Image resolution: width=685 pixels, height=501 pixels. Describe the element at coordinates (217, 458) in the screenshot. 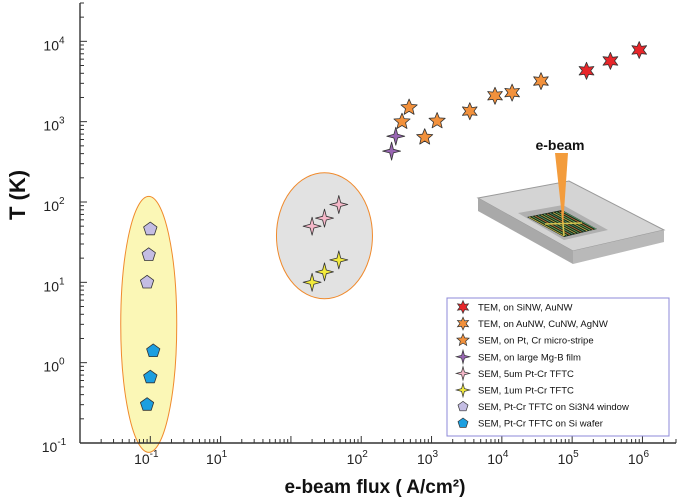

I see `x-tick-label: 10¹` at that location.